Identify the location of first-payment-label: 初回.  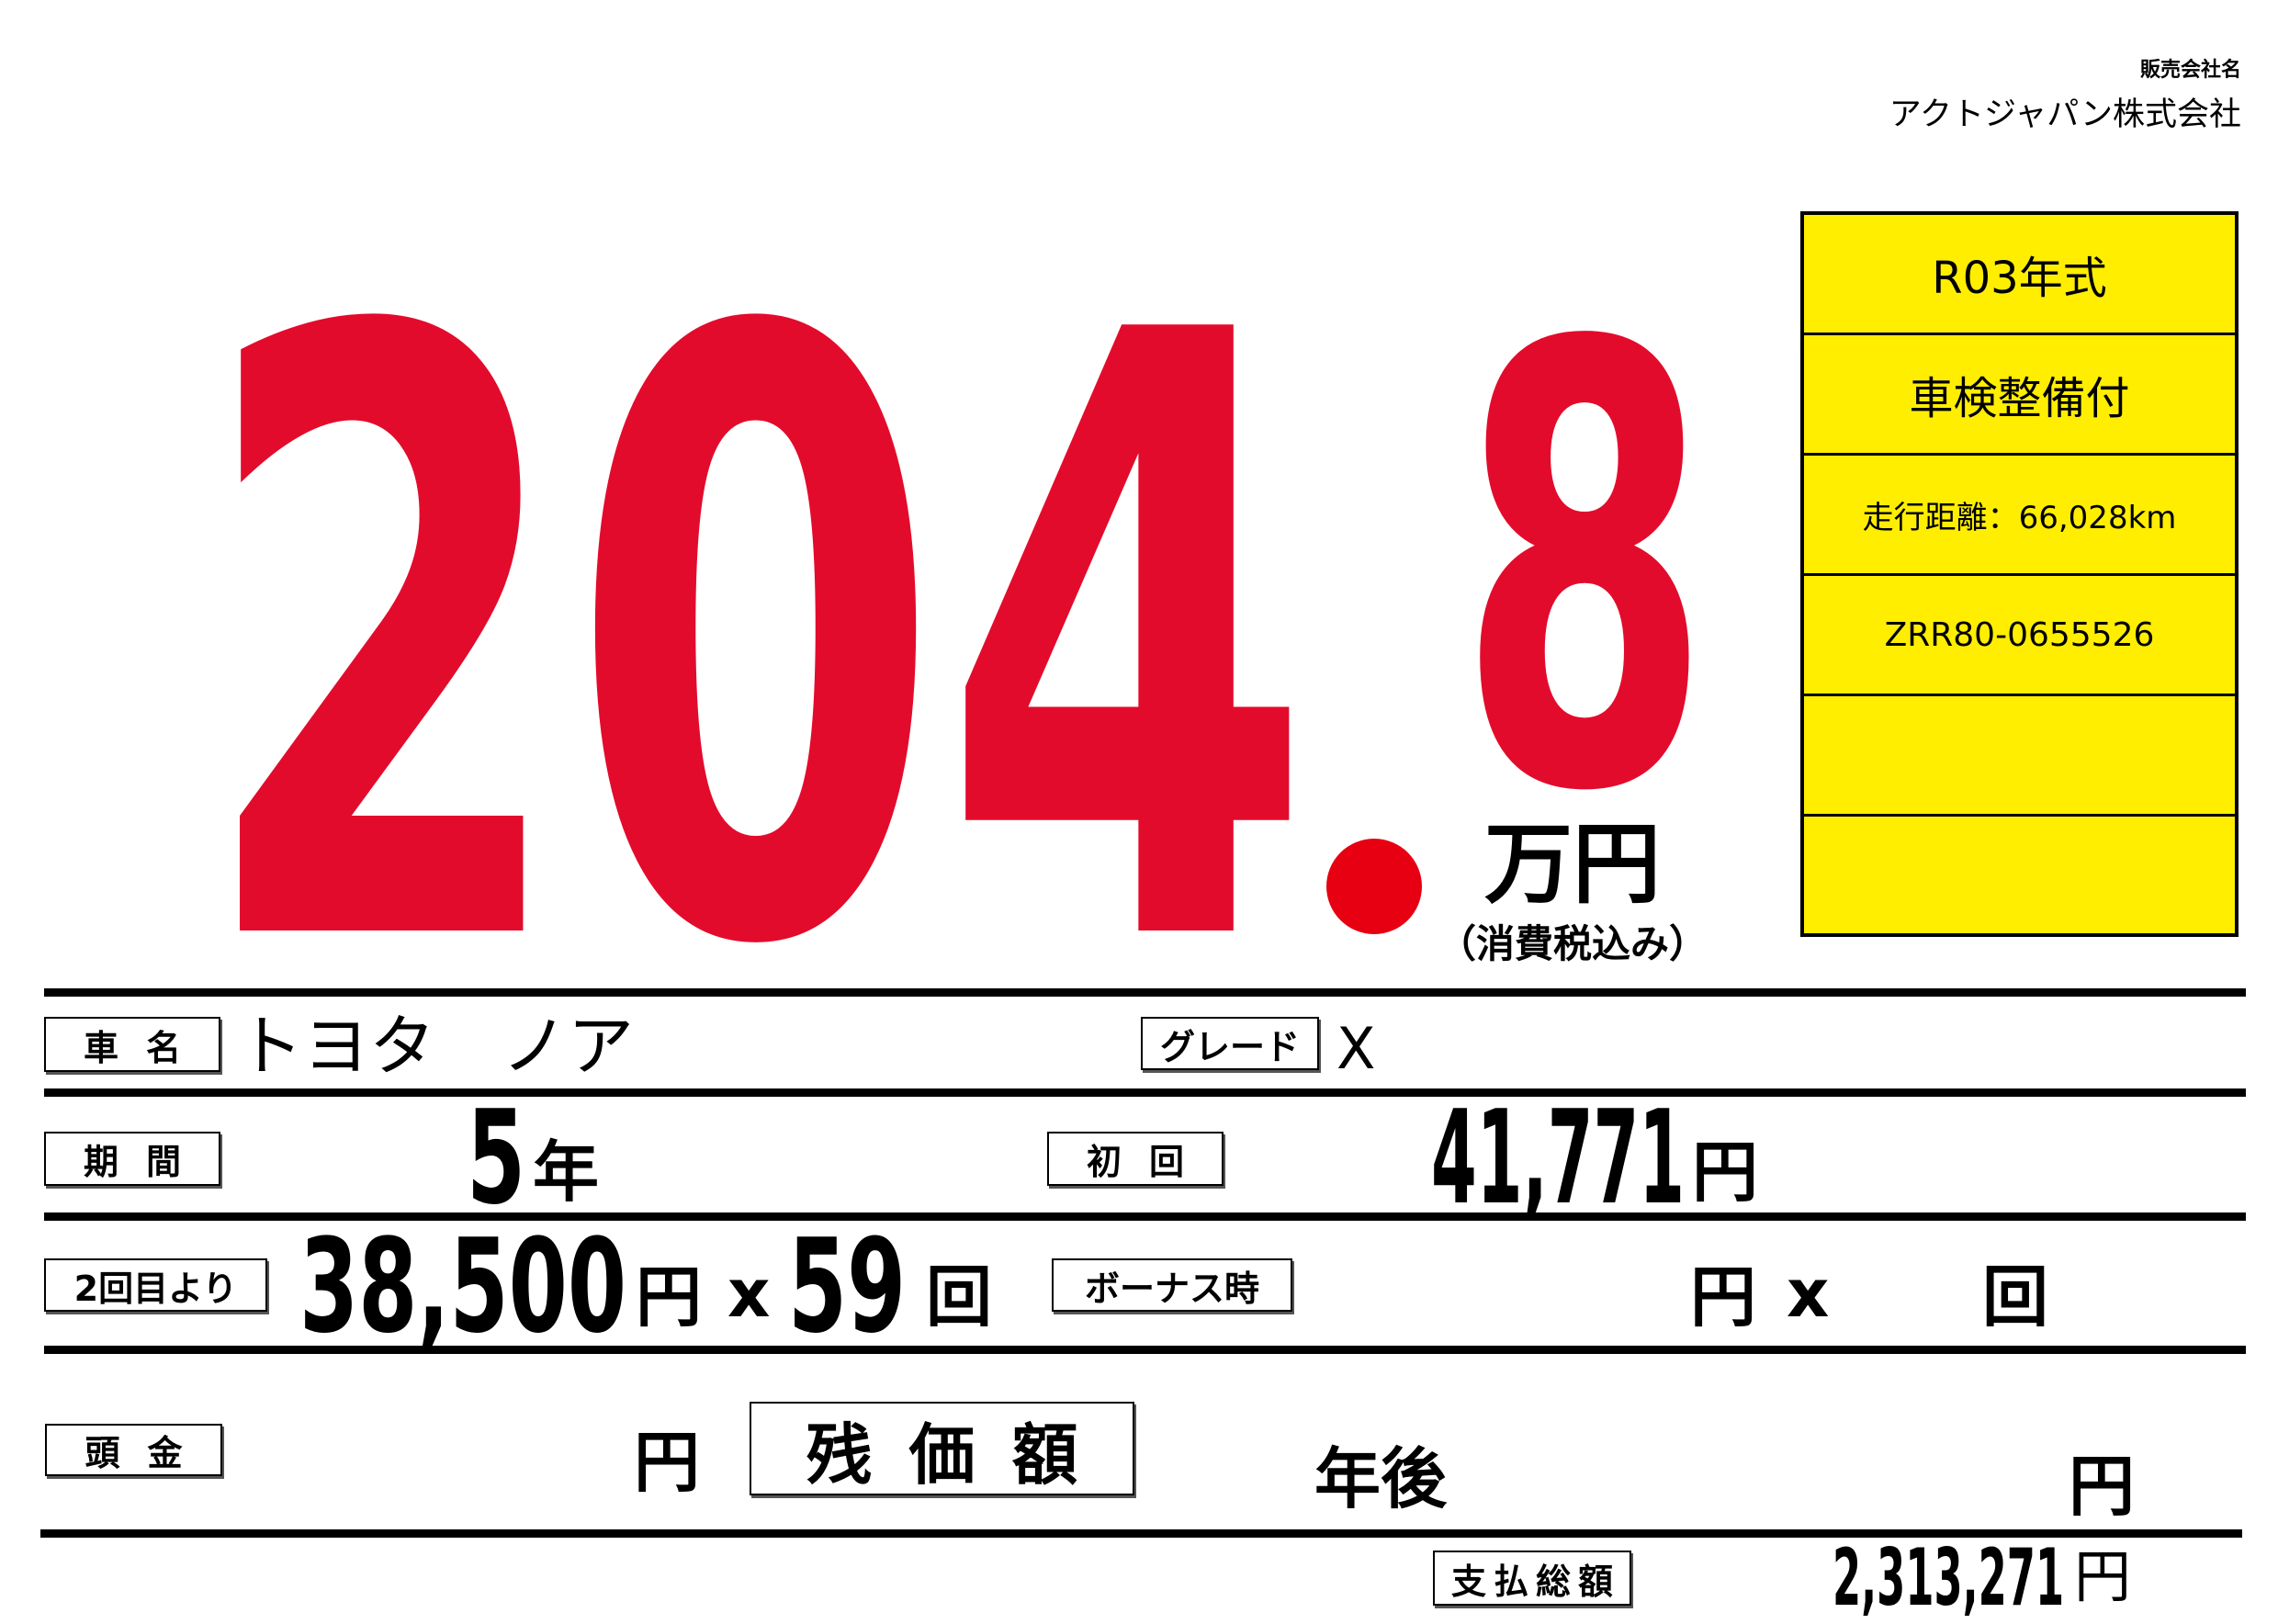
(1135, 1159).